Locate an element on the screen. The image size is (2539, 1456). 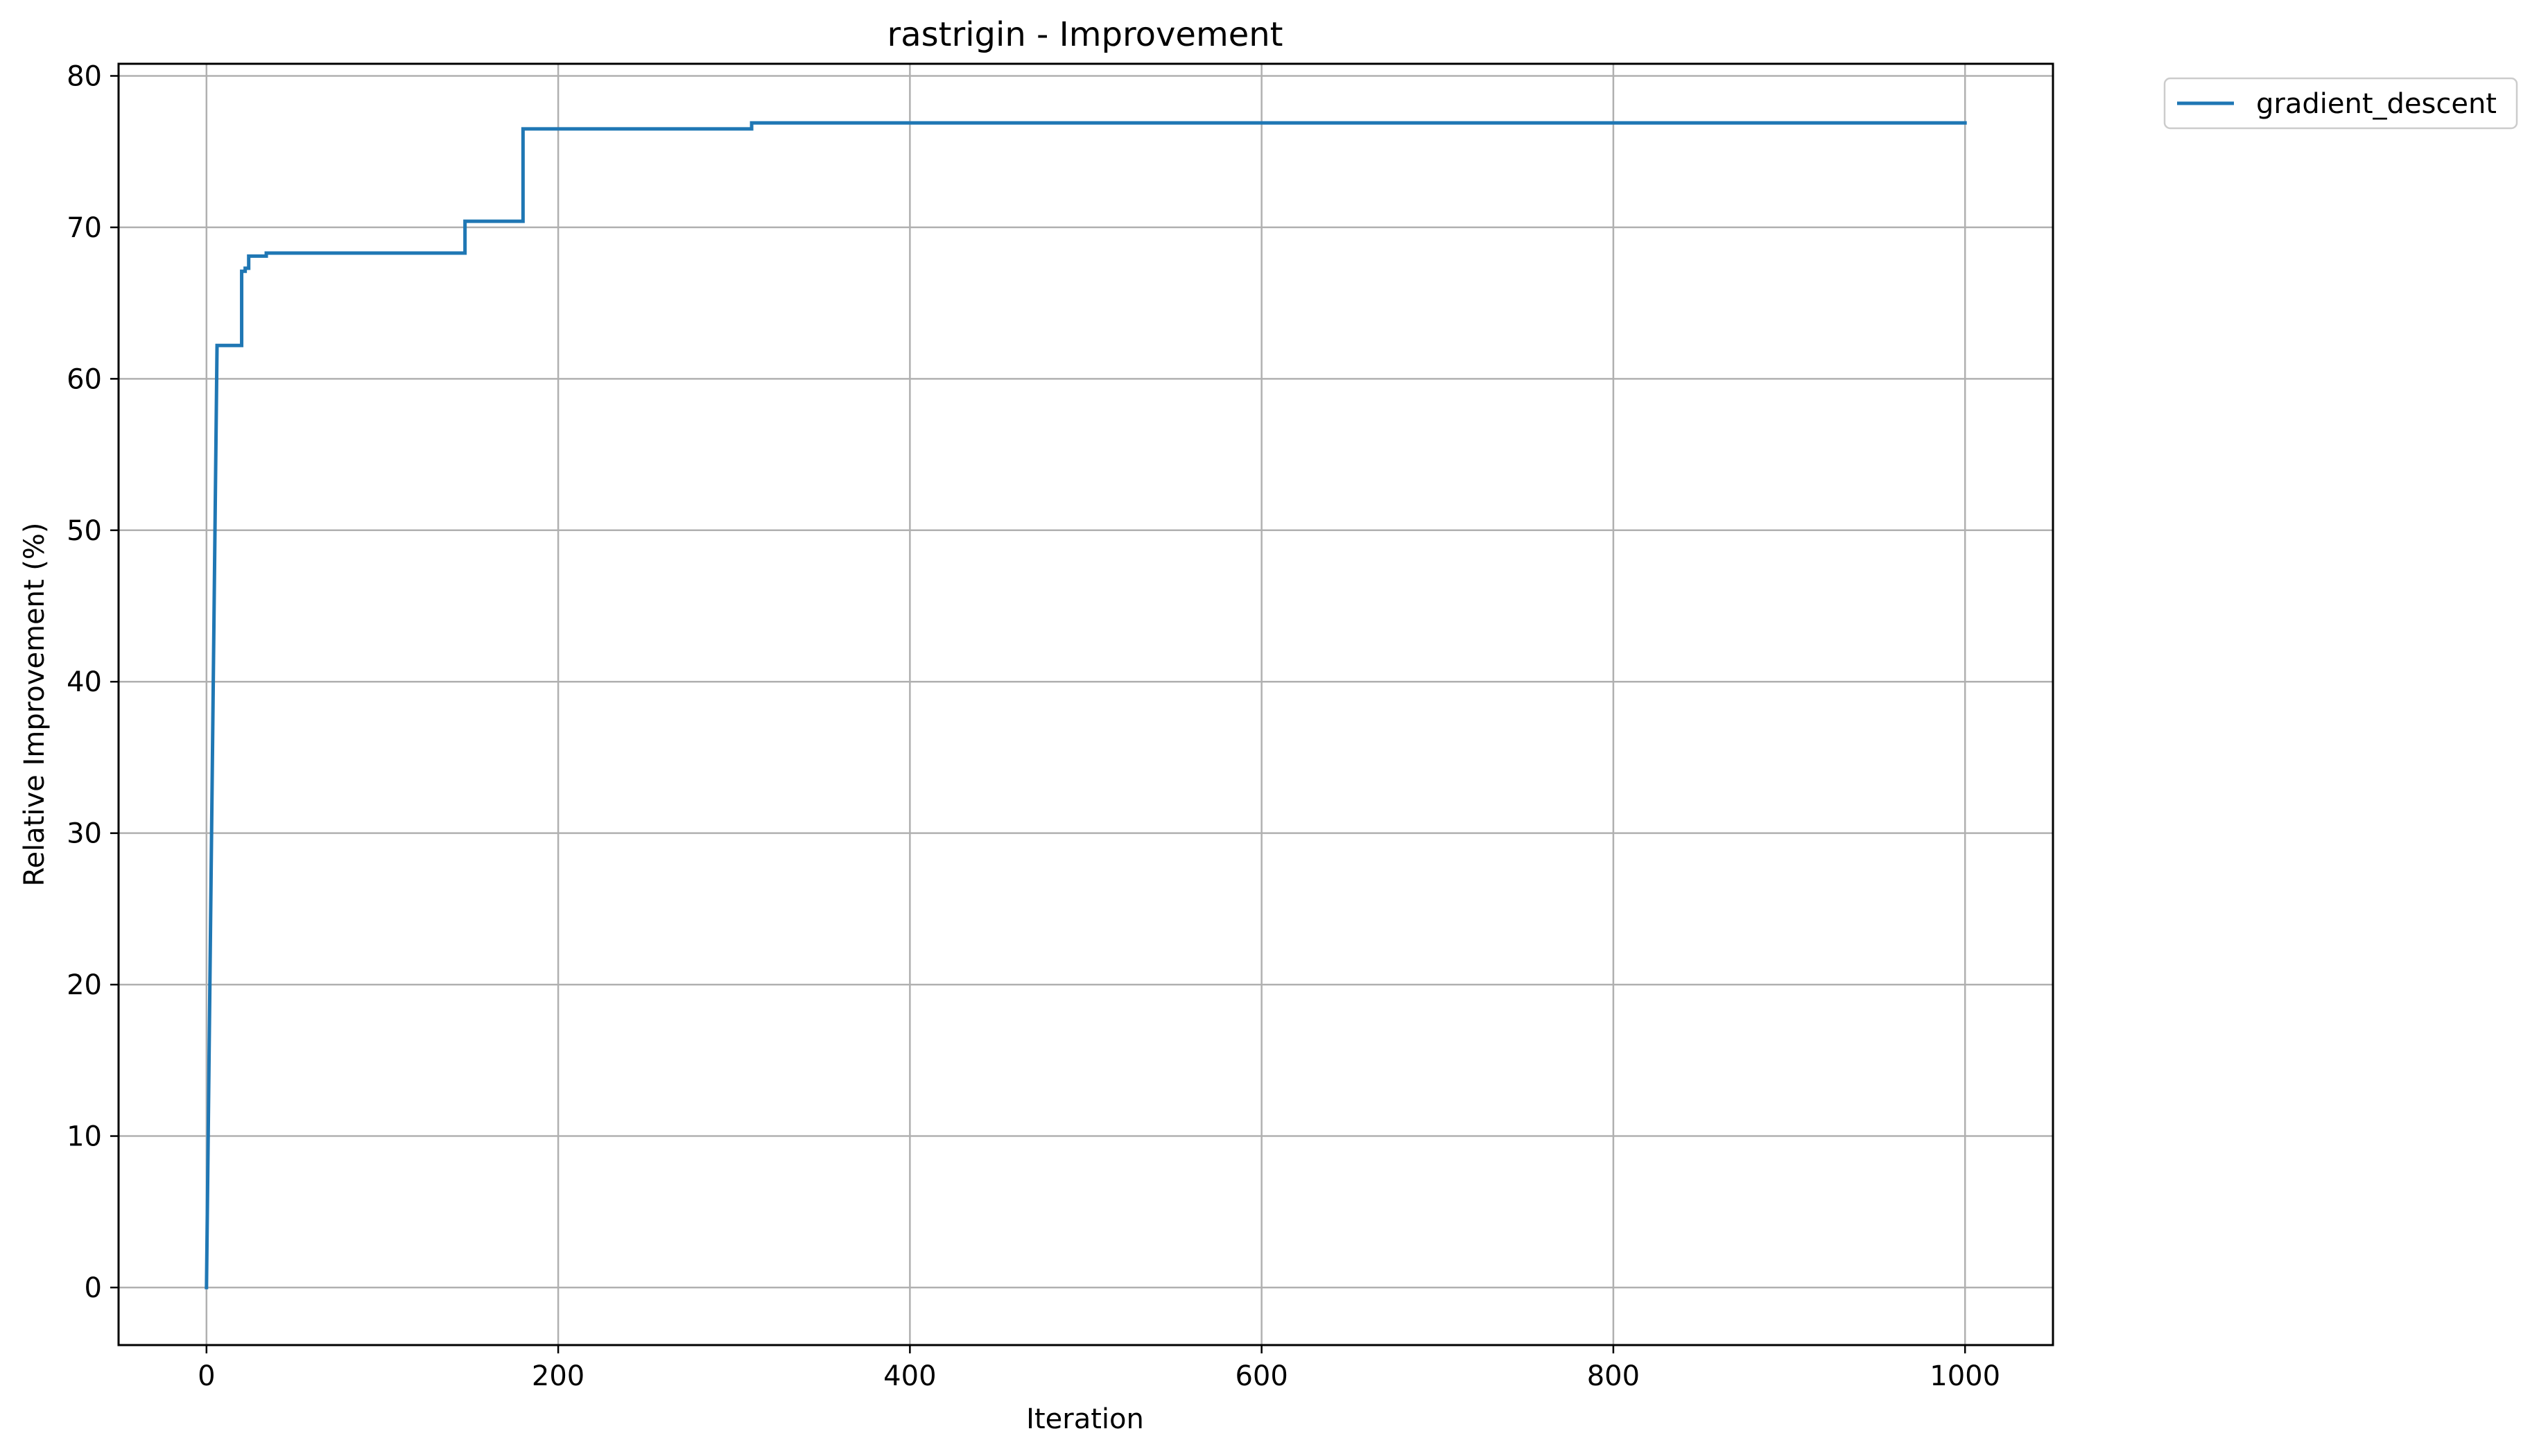
chart-title: rastrigin - Improvement is located at coordinates (1085, 34).